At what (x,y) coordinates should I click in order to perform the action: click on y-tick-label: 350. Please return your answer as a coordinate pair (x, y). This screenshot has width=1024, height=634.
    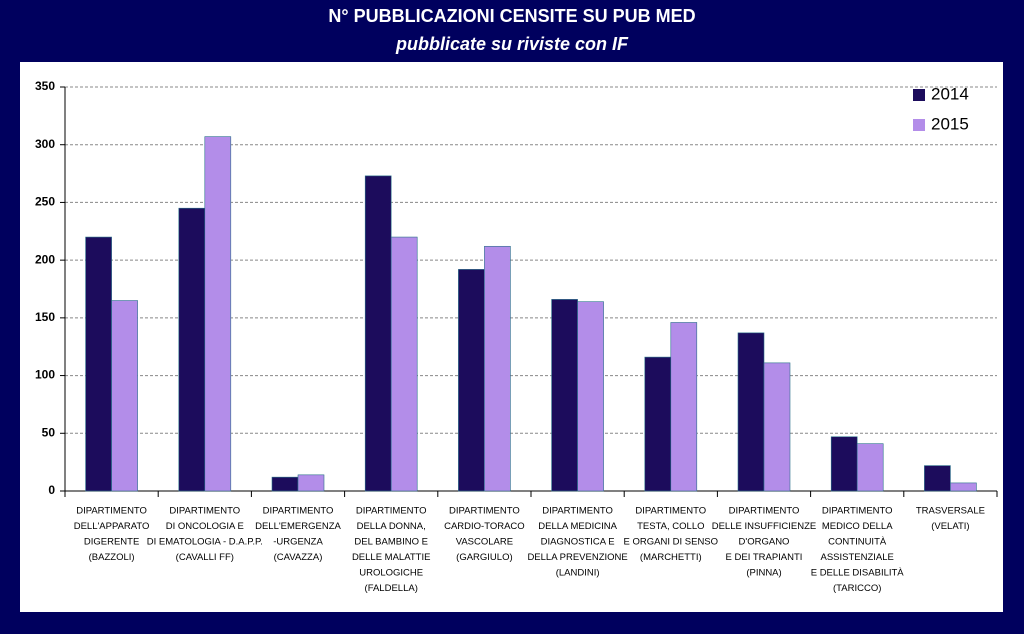
    Looking at the image, I should click on (45, 86).